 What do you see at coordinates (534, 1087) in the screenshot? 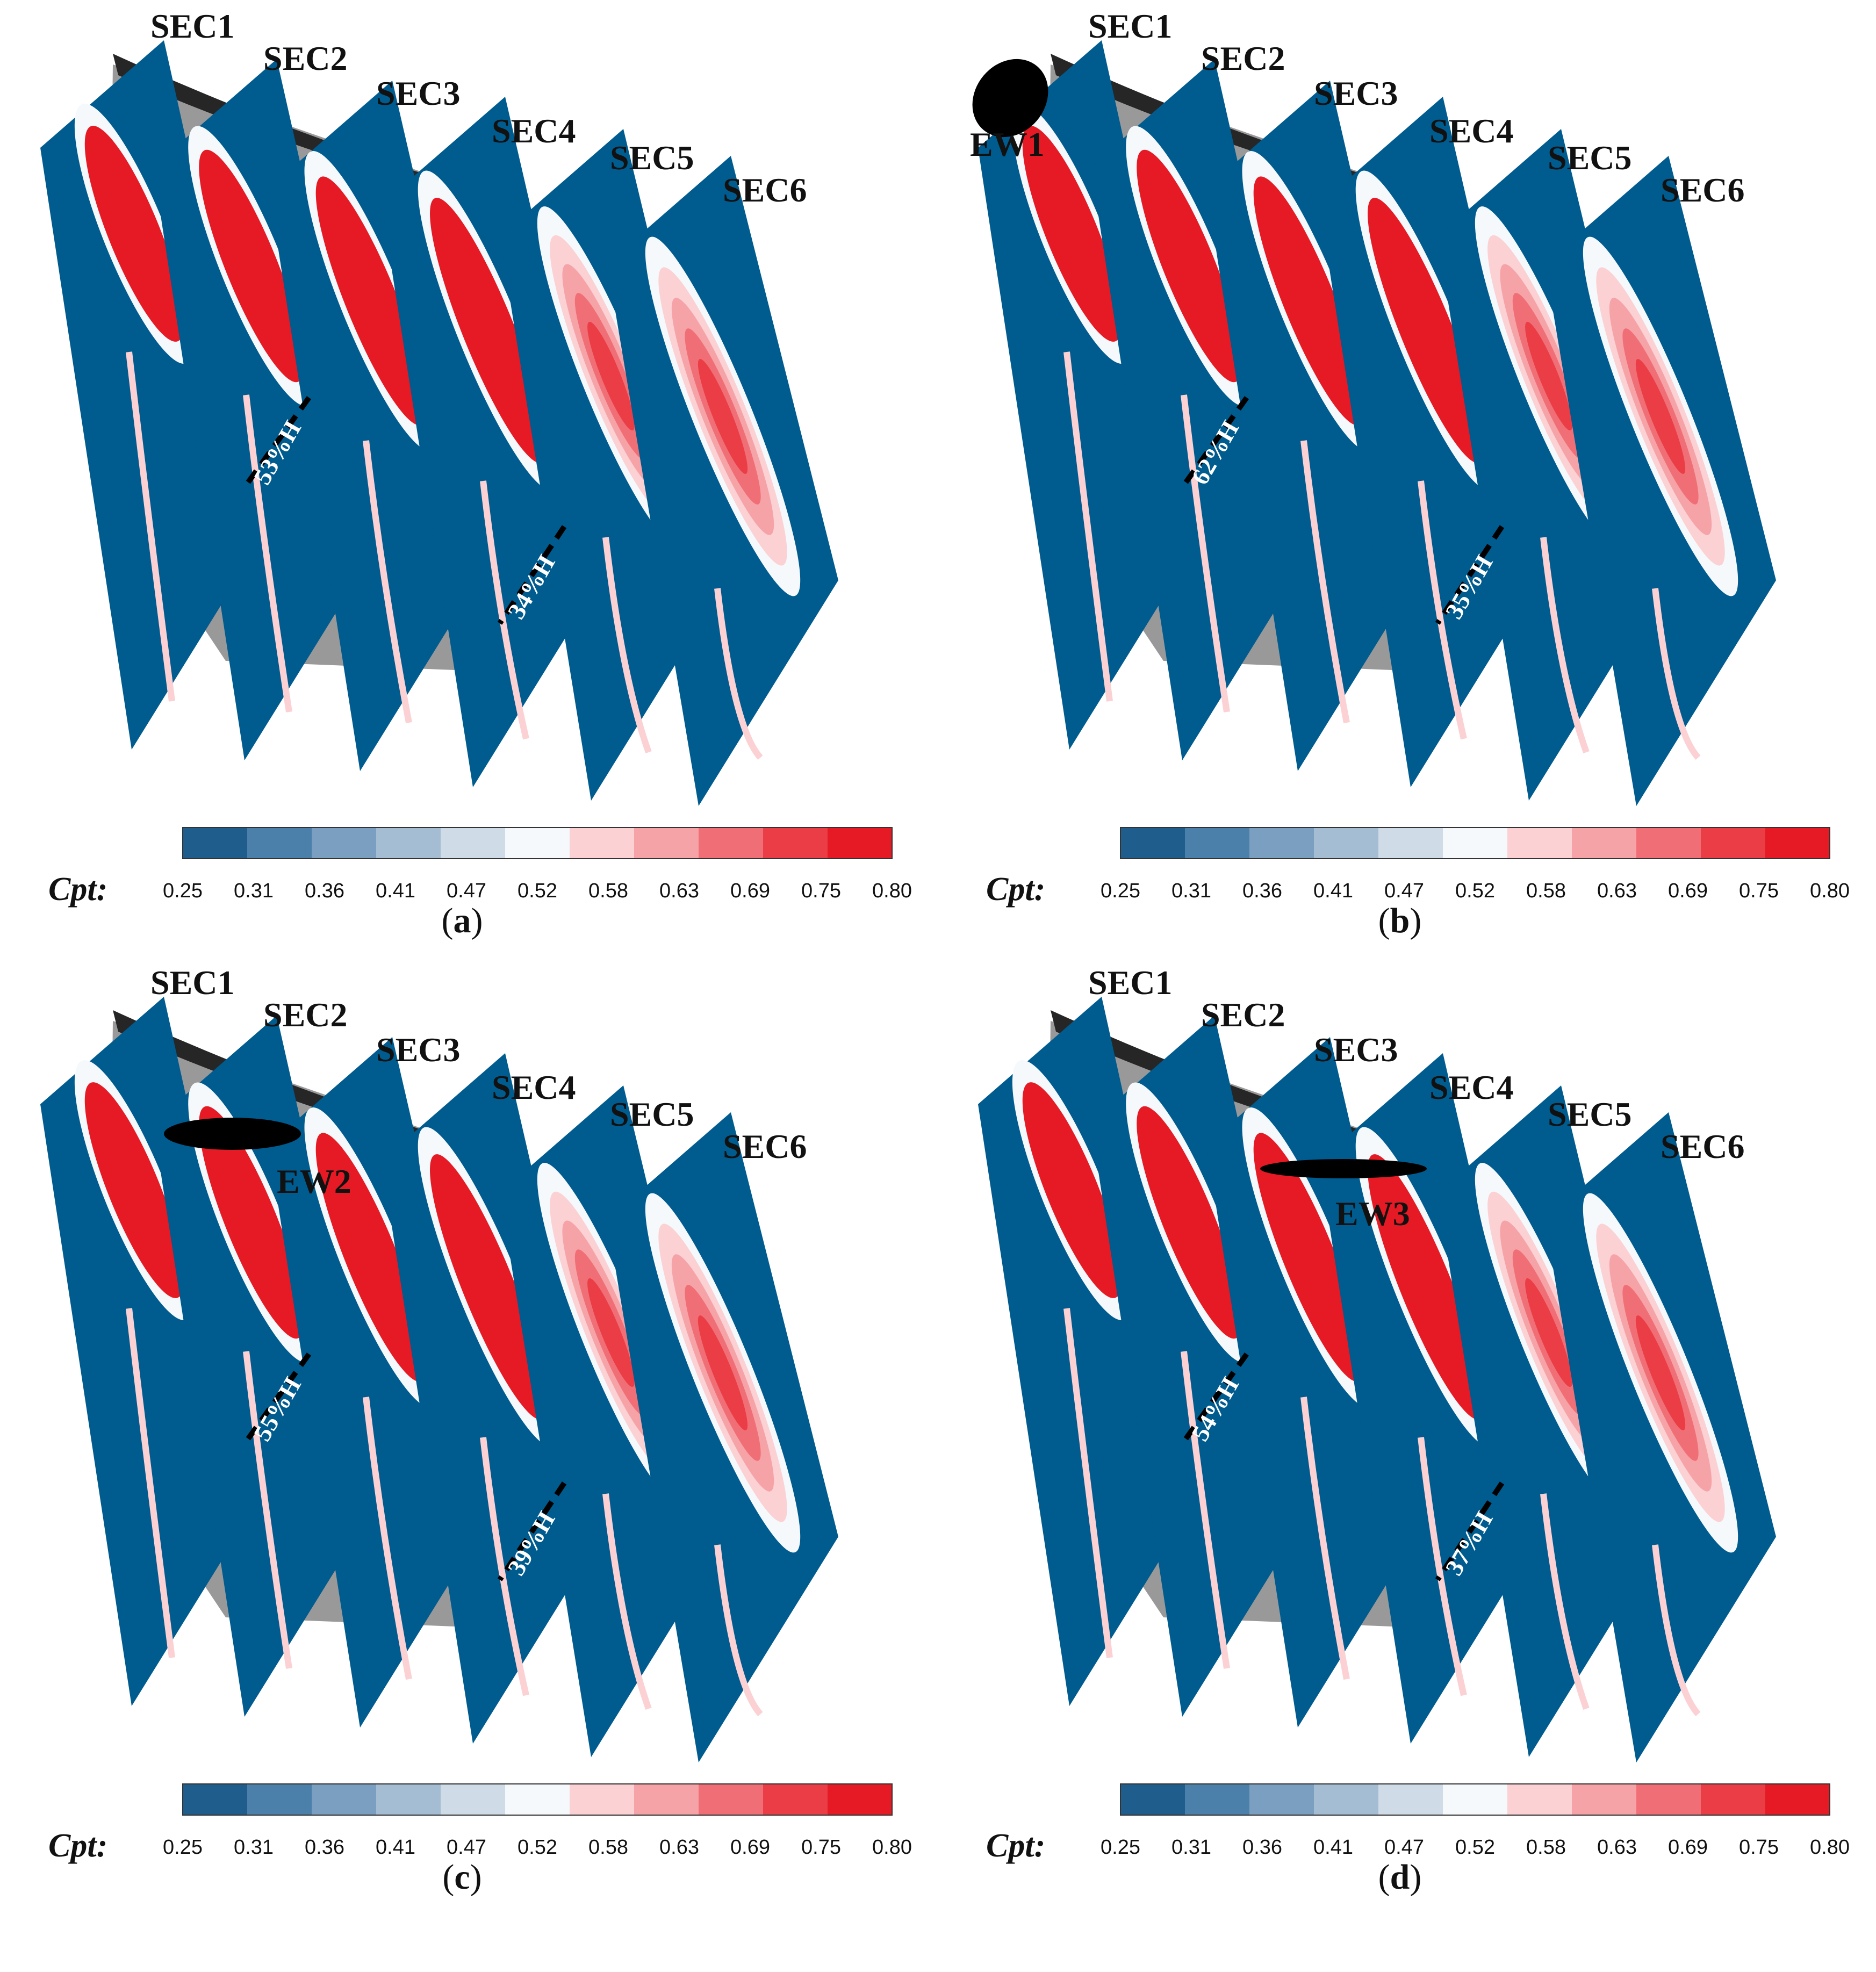
I see `label-sec4: SEC4` at bounding box center [534, 1087].